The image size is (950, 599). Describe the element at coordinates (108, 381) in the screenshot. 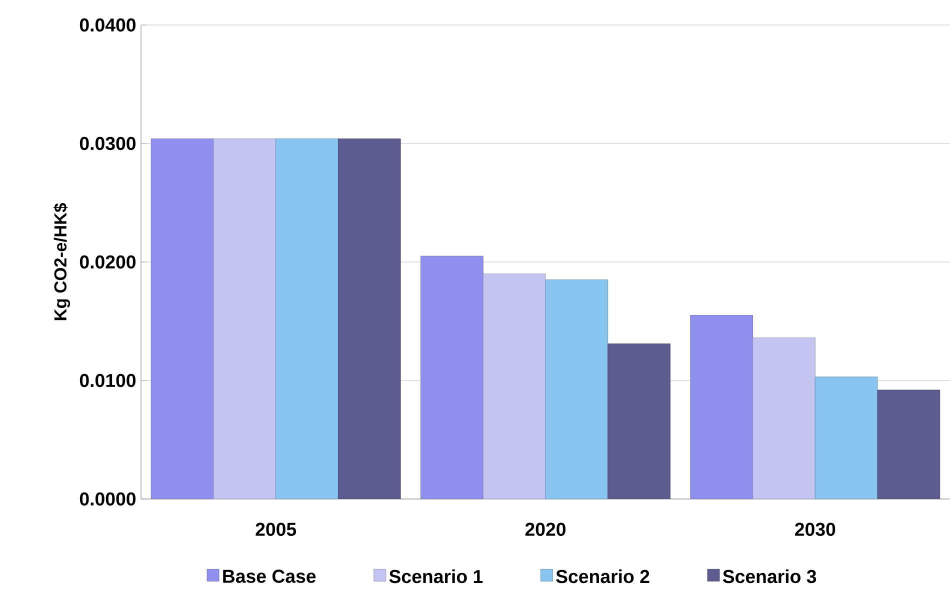

I see `y-tick-label: 0.0100` at that location.